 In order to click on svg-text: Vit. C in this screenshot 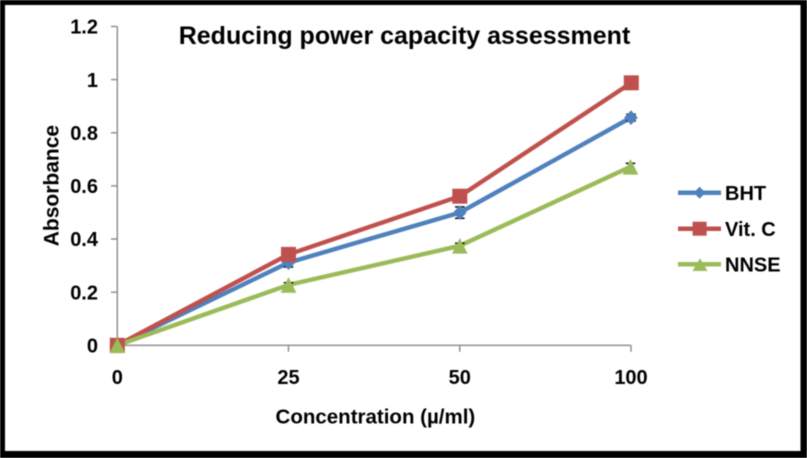, I will do `click(750, 230)`.